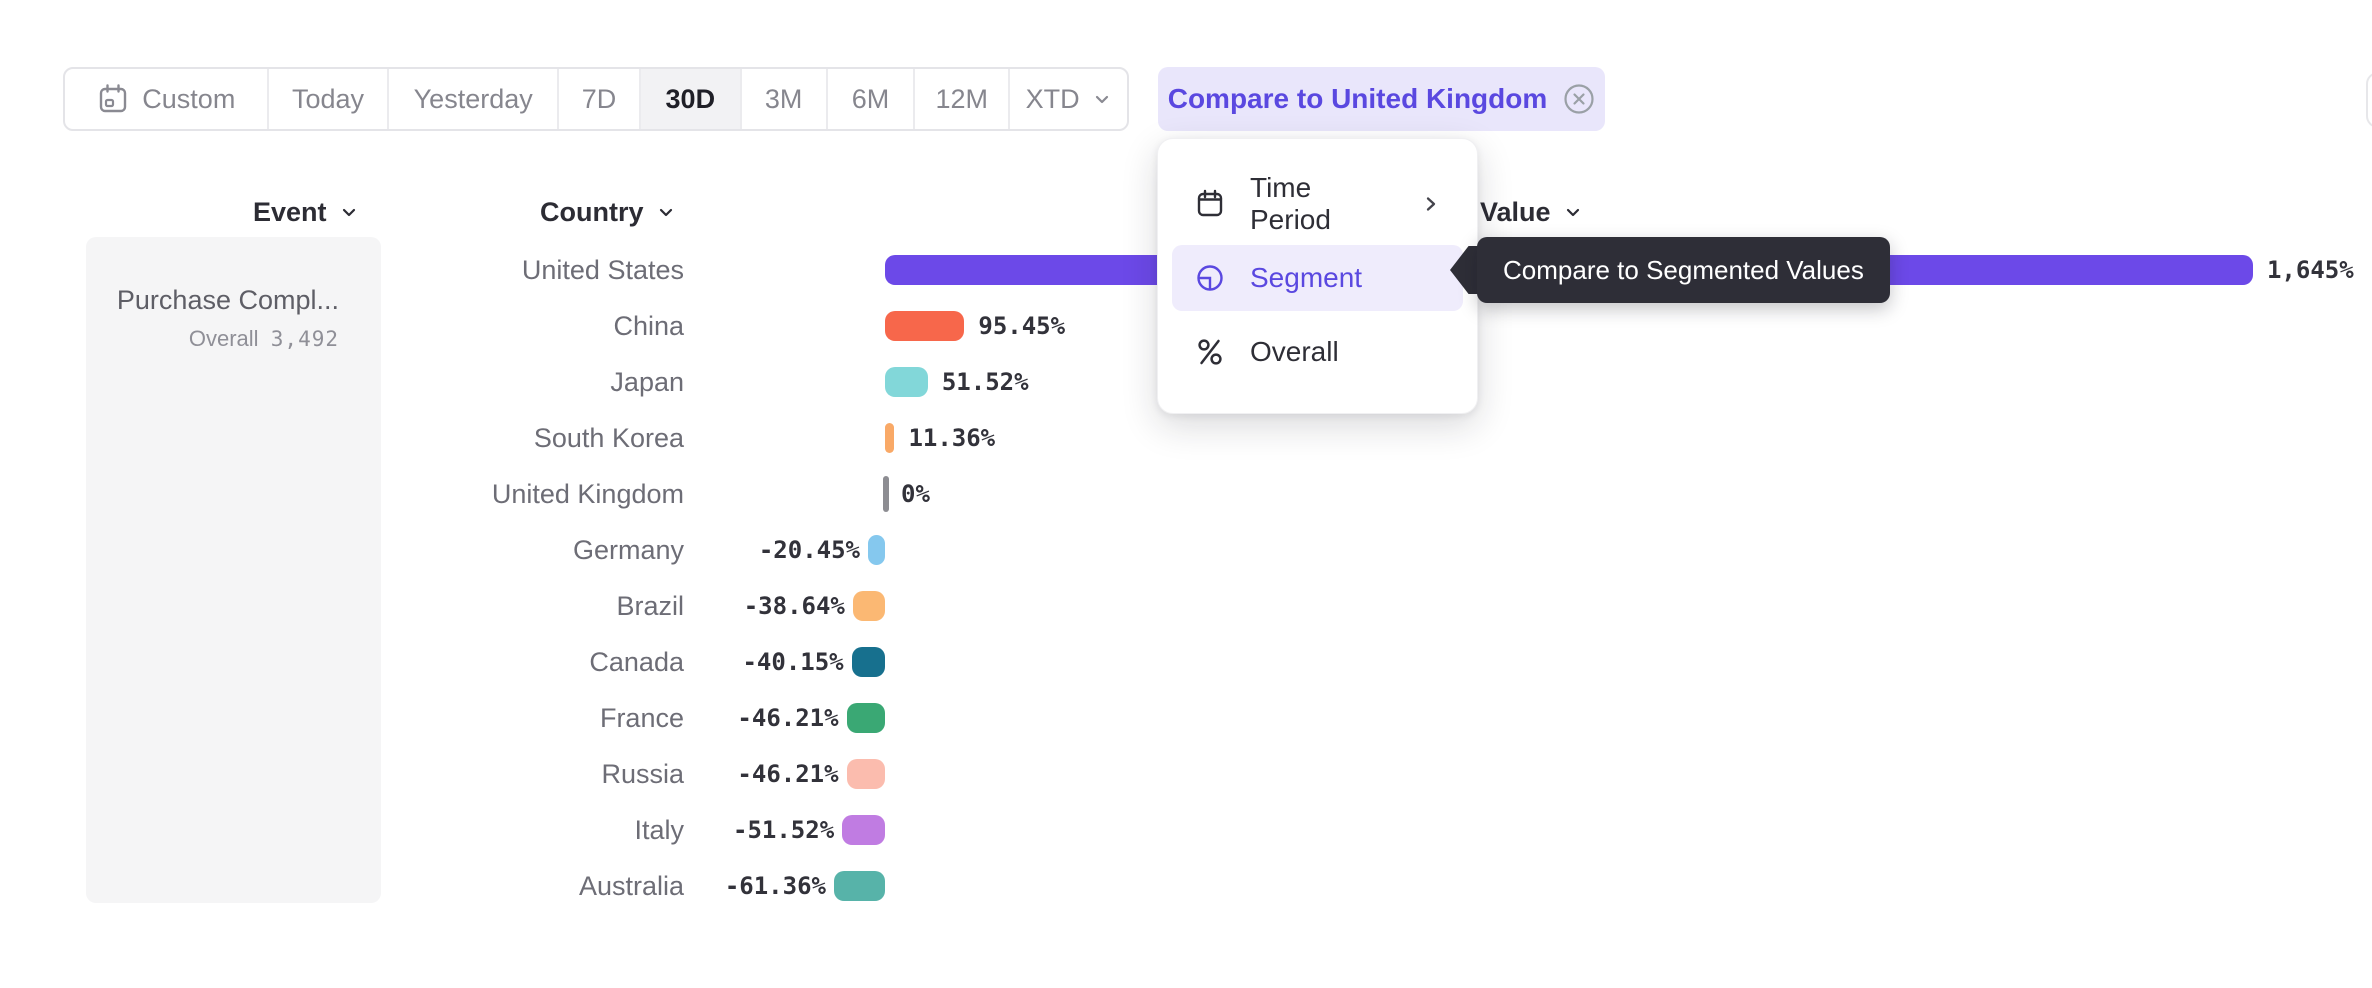  Describe the element at coordinates (636, 662) in the screenshot. I see `country-label: Canada` at that location.